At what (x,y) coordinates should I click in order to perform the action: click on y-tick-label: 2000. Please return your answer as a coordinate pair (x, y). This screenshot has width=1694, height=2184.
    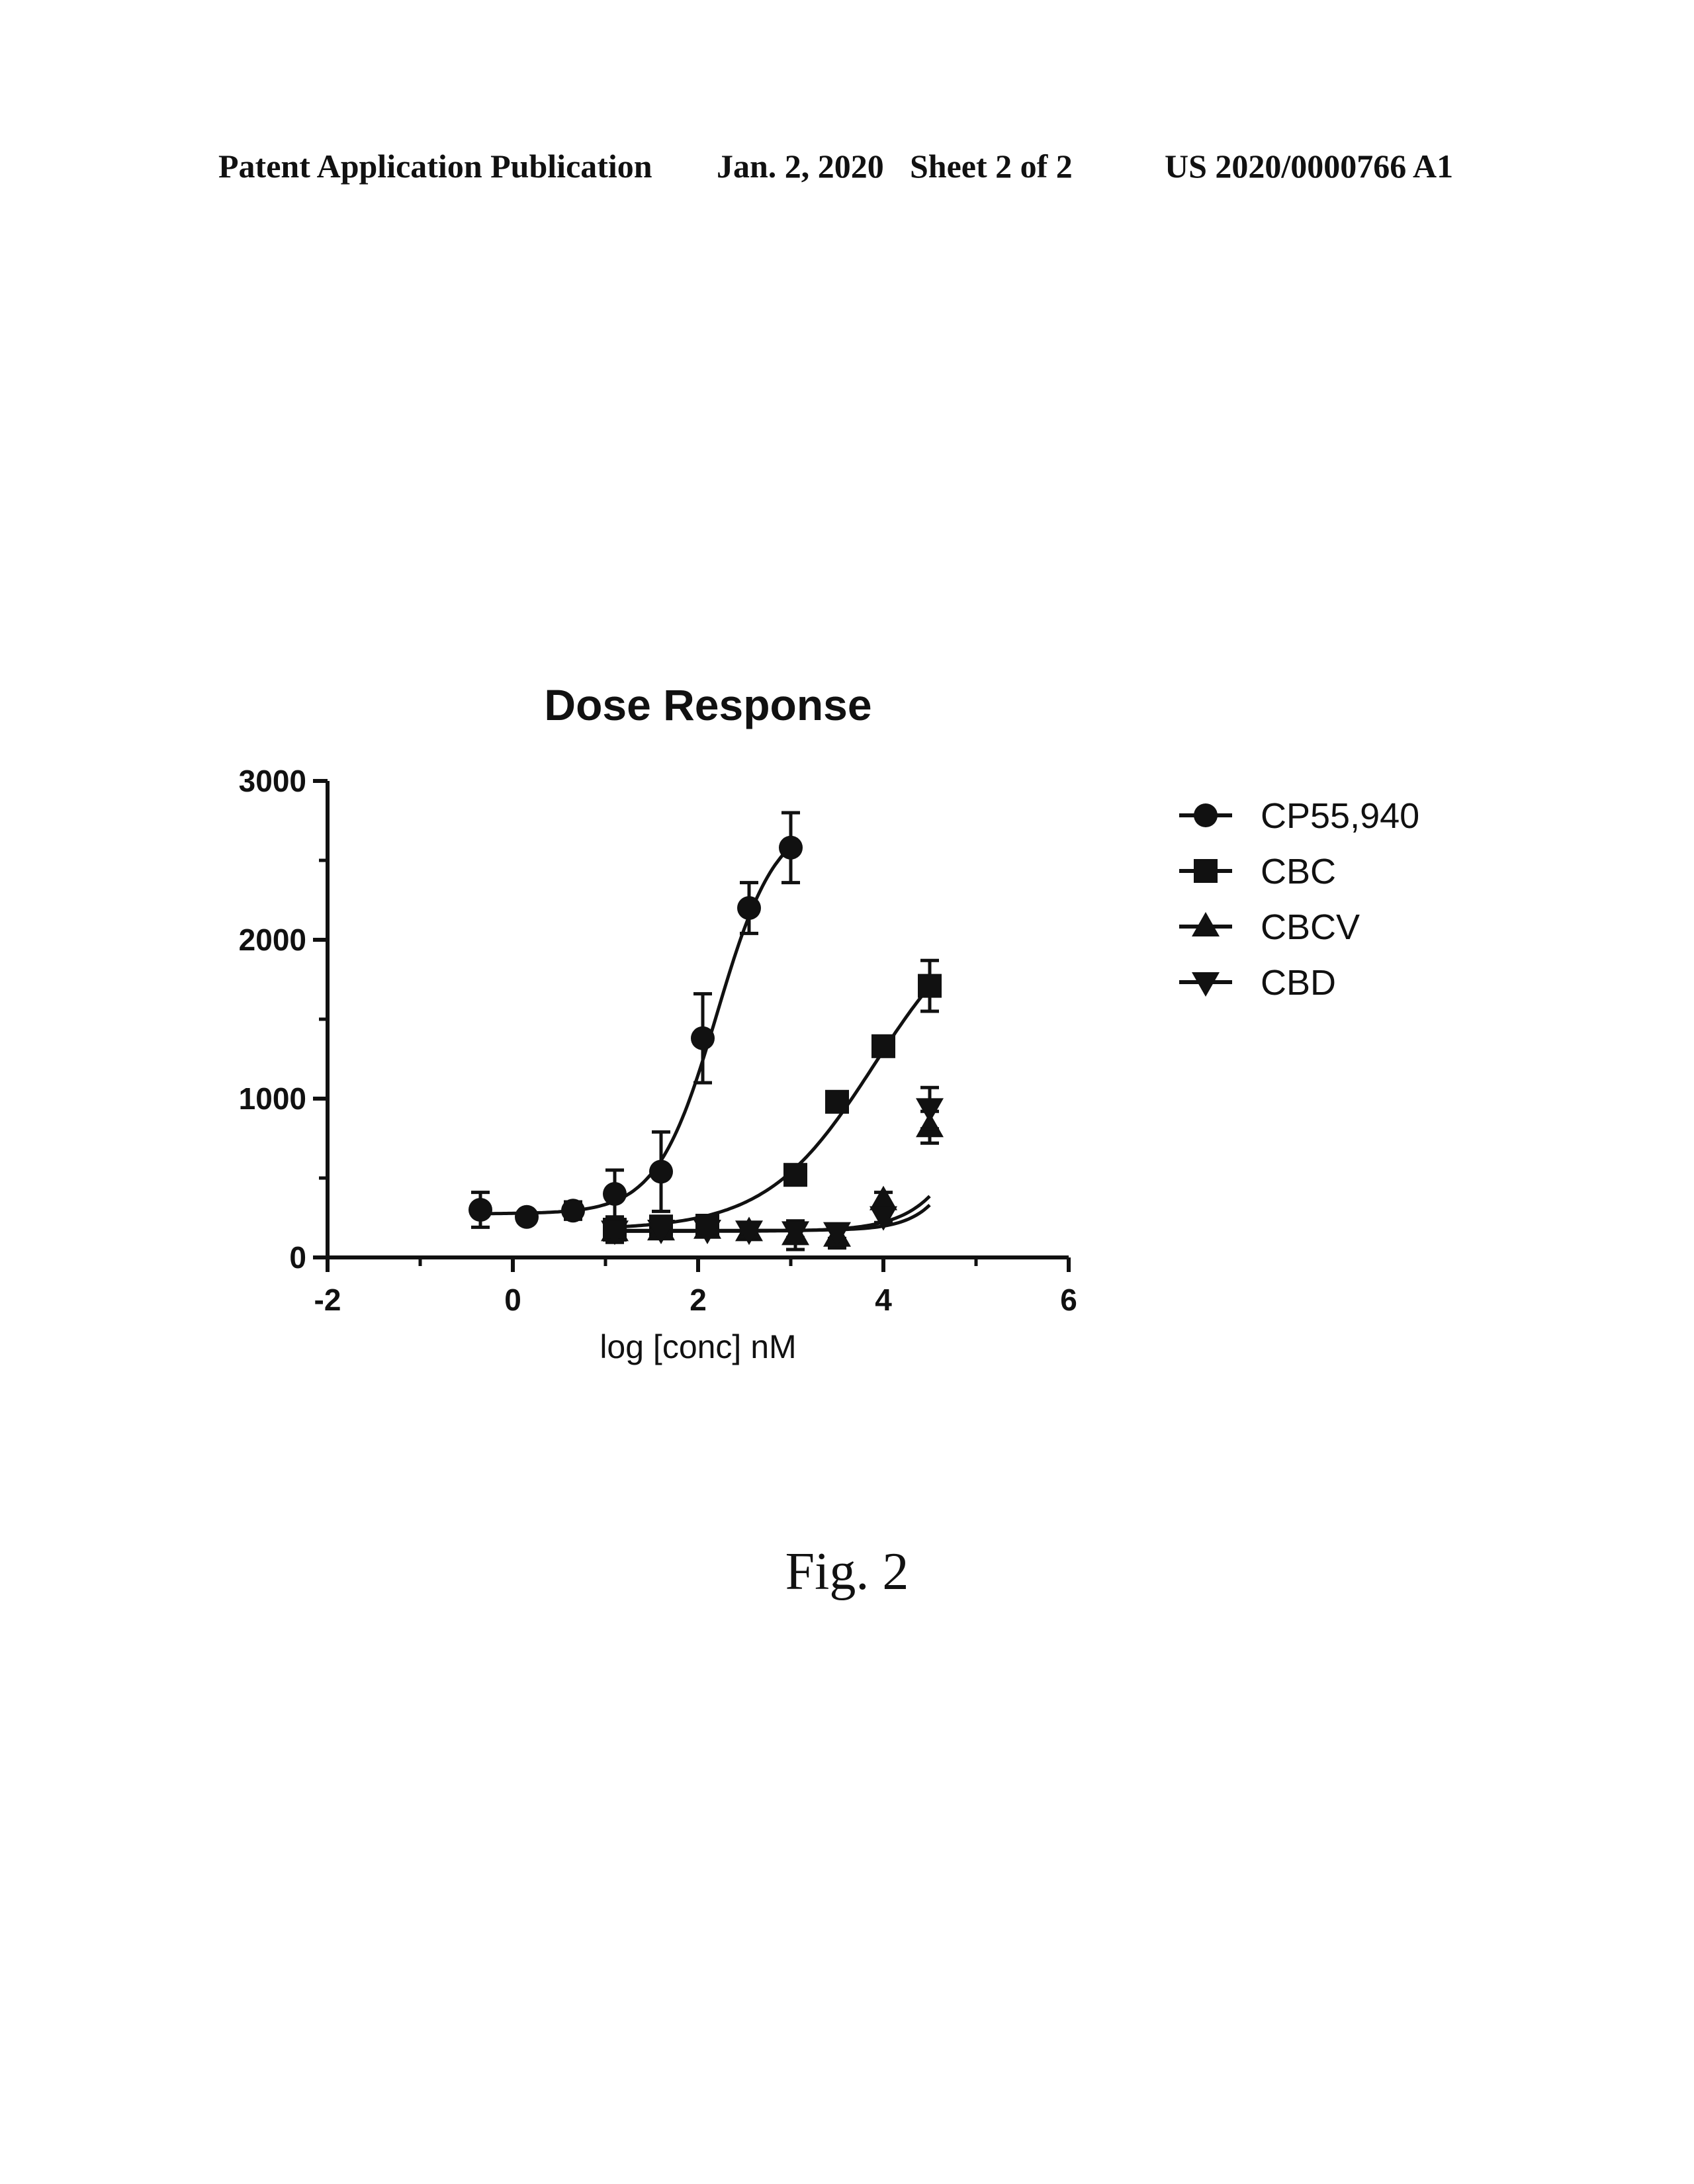
    Looking at the image, I should click on (272, 940).